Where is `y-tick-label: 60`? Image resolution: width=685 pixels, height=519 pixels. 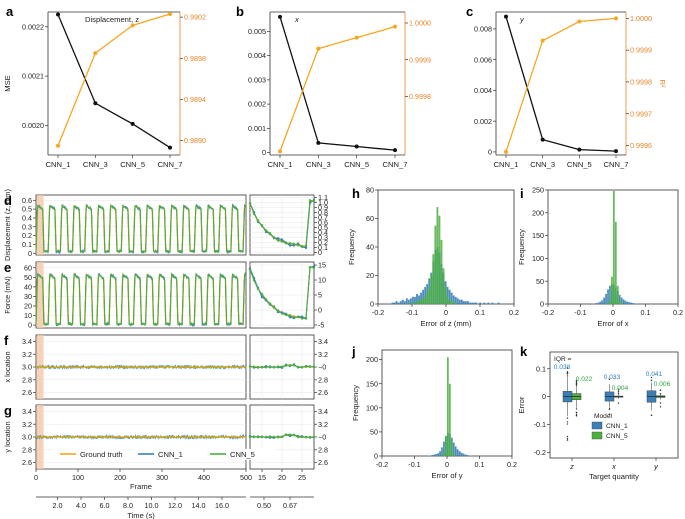
y-tick-label: 60 is located at coordinates (28, 267).